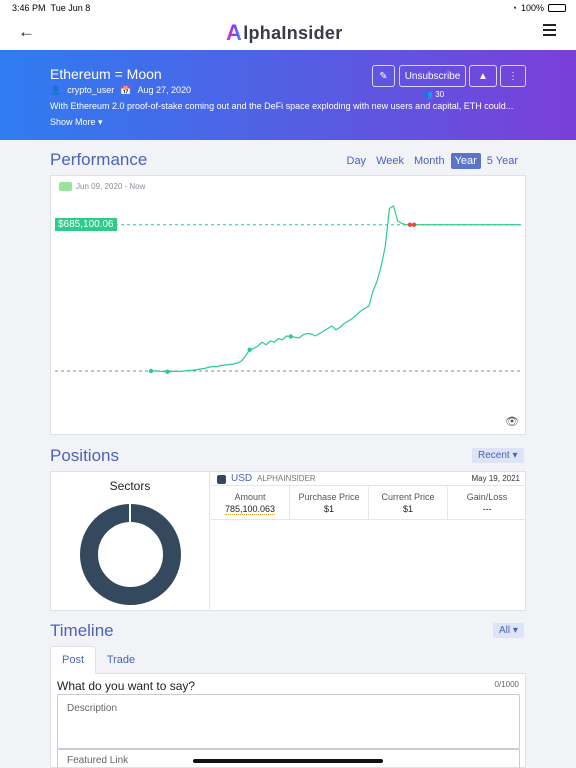 The width and height of the screenshot is (576, 768). What do you see at coordinates (429, 161) in the screenshot?
I see `range-month: Month` at bounding box center [429, 161].